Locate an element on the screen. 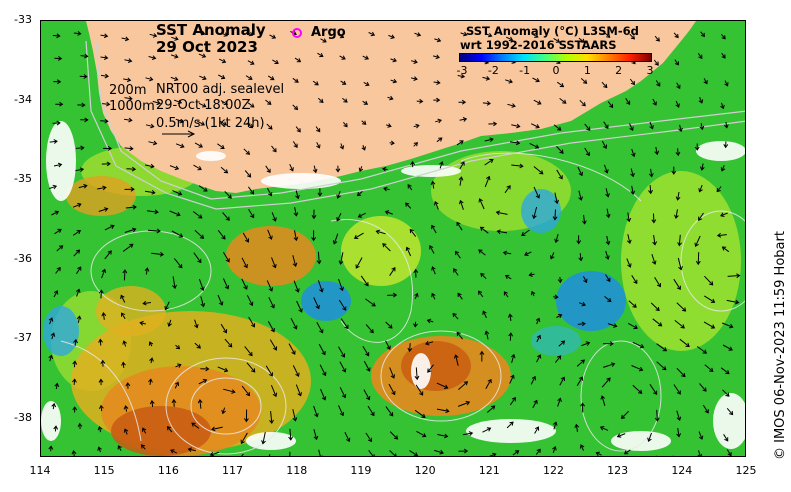 The image size is (791, 492). y-tick-label: -35 is located at coordinates (23, 178).